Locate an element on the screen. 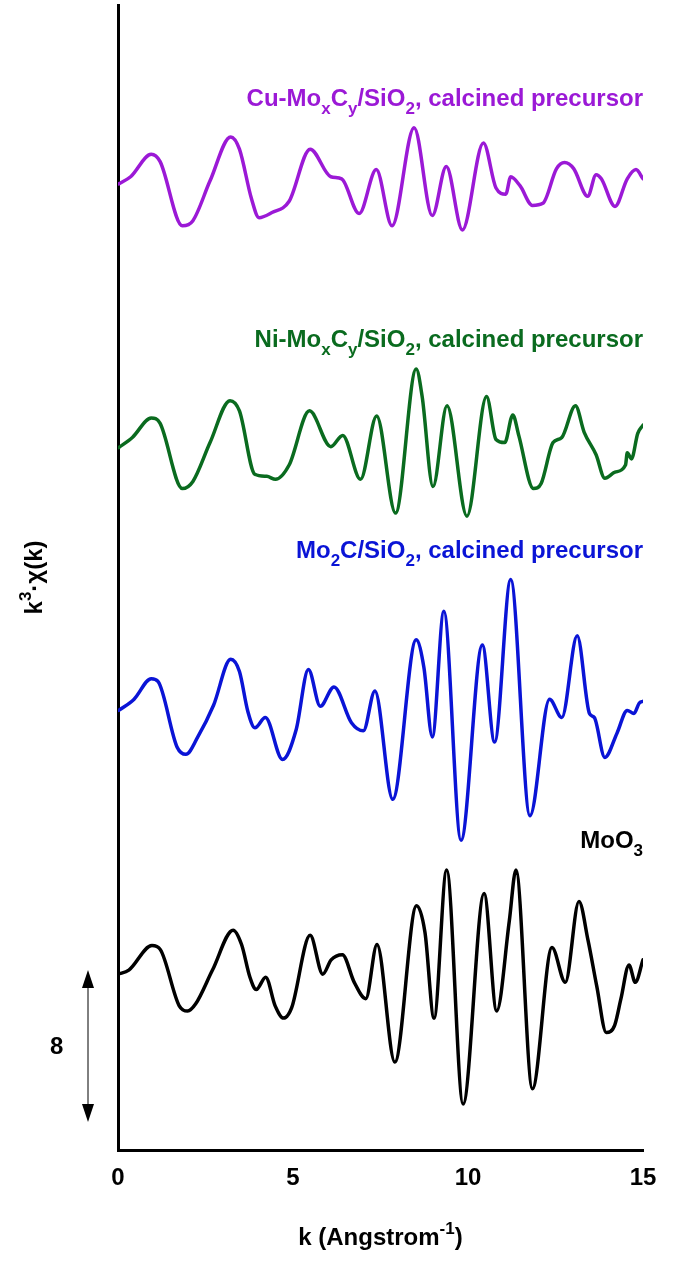  x-tick-label: 15 is located at coordinates (643, 1177).